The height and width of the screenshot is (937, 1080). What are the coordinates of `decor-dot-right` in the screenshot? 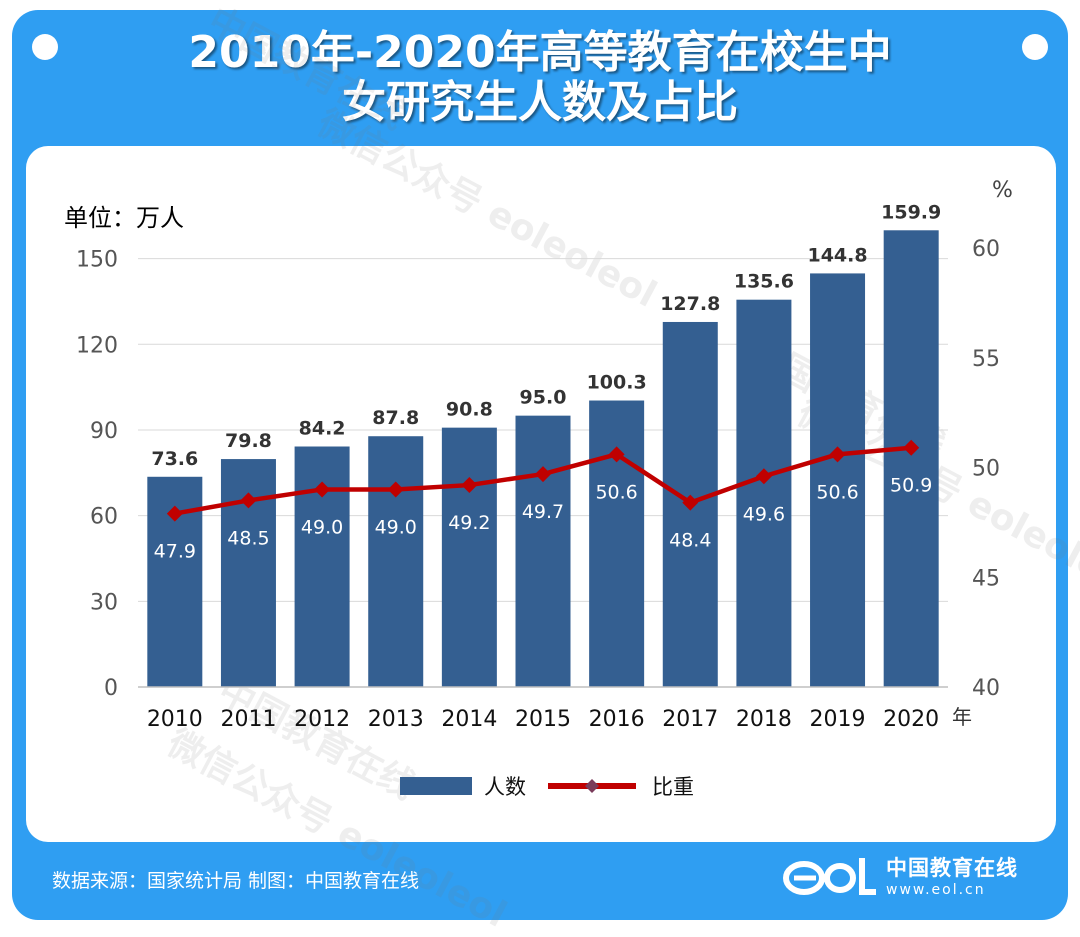 It's located at (1035, 47).